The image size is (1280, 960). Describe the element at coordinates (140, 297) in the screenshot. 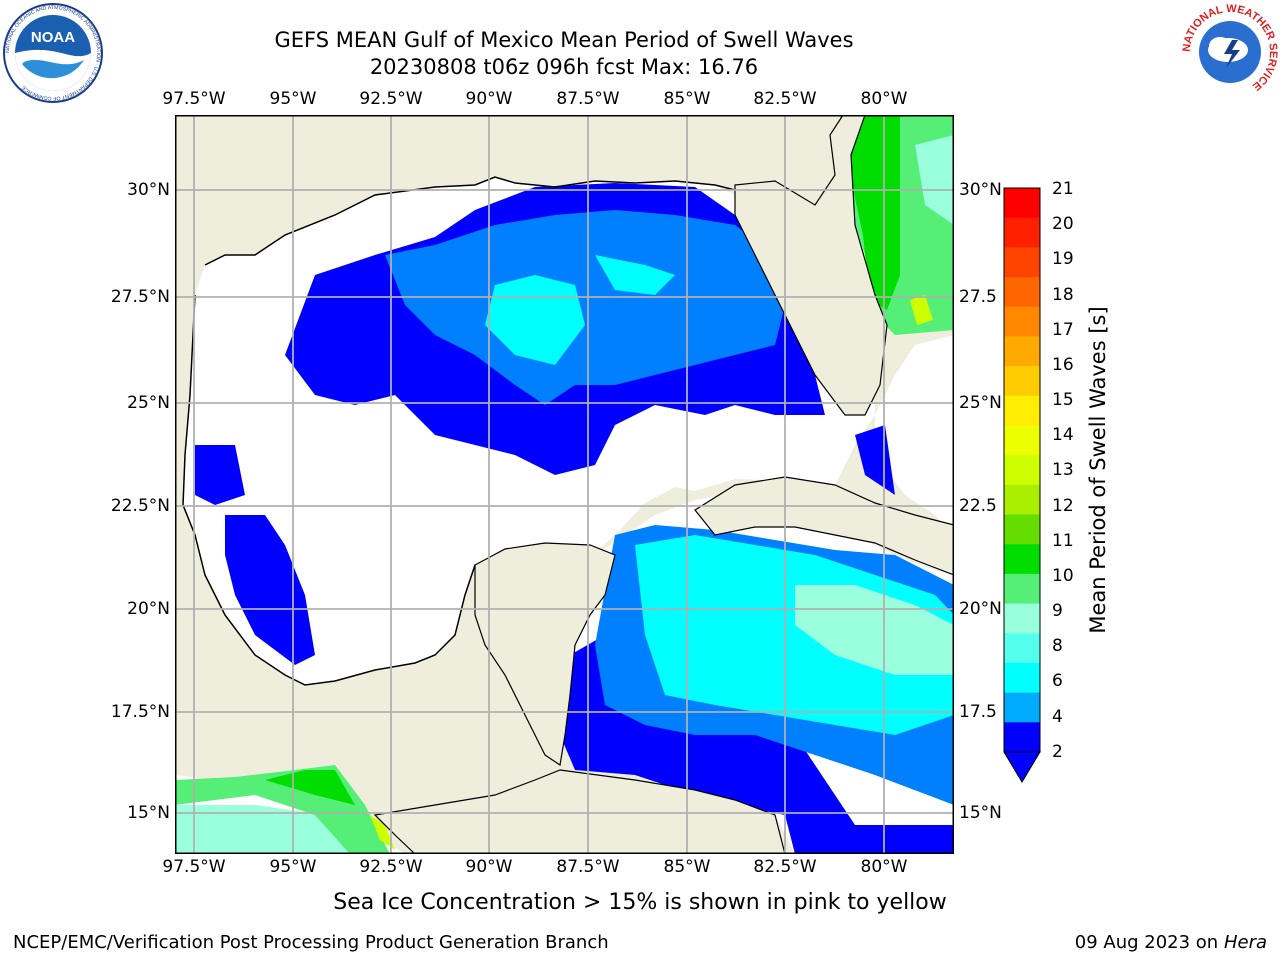

I see `lat-label-left: 27.5°N` at that location.